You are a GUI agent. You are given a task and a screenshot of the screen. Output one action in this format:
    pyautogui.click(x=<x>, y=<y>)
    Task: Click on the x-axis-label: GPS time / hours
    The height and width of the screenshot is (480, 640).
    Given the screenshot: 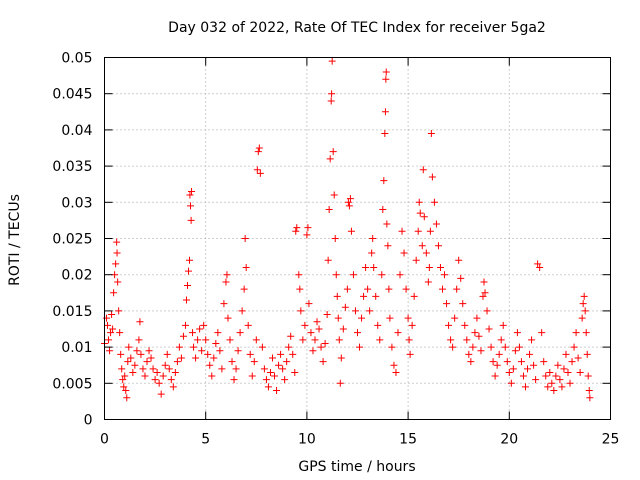 What is the action you would take?
    pyautogui.click(x=356, y=467)
    